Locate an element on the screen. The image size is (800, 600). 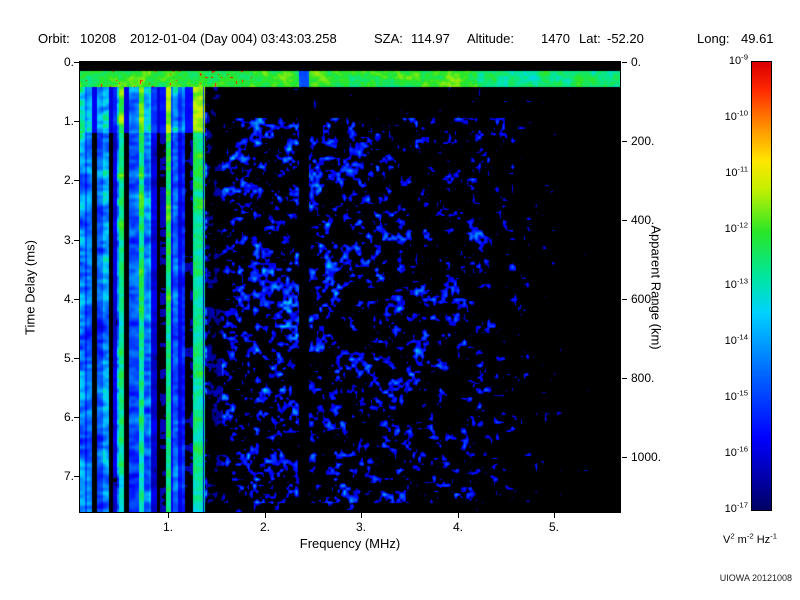
altitude-label: Altitude: is located at coordinates (490, 38).